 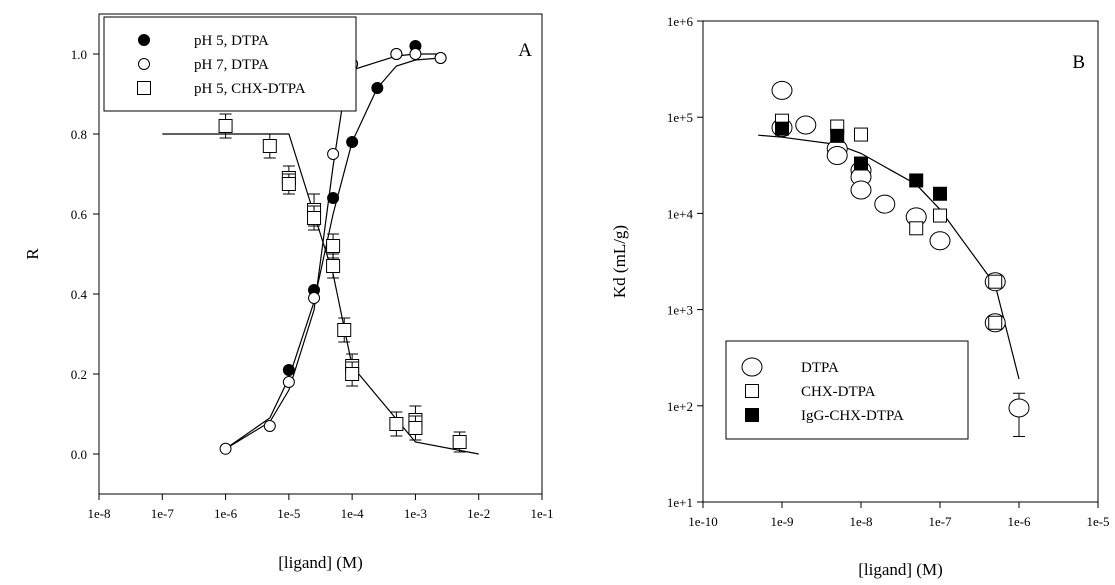 I want to click on panel-b-y-axis-title: Kd (mL/g), so click(x=619, y=261).